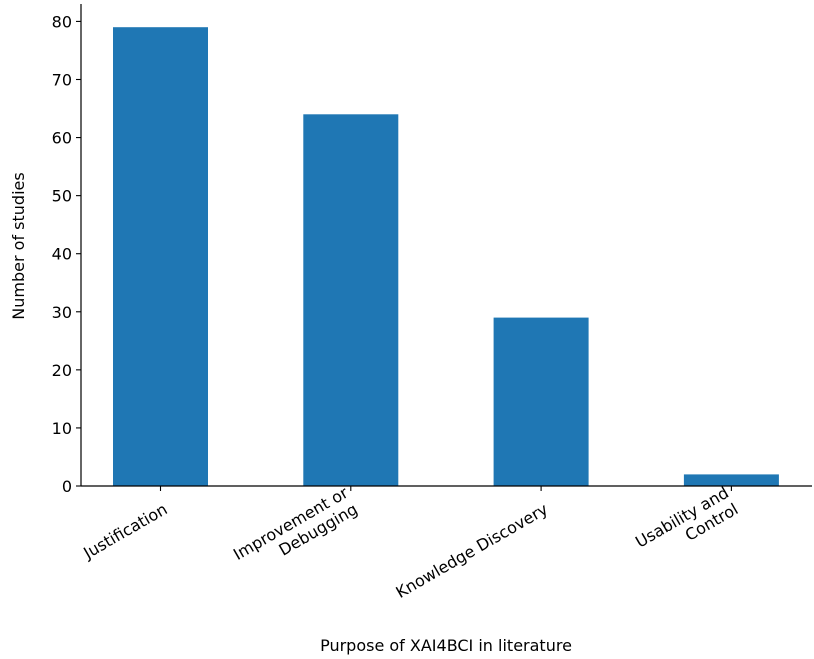 Image resolution: width=814 pixels, height=659 pixels. I want to click on x-axis-label: Purpose of XAI4BCI in literature, so click(446, 645).